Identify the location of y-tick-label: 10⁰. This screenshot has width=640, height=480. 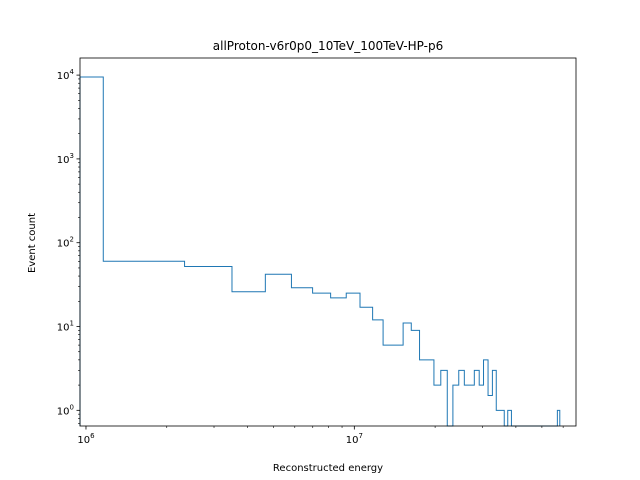
(65, 410).